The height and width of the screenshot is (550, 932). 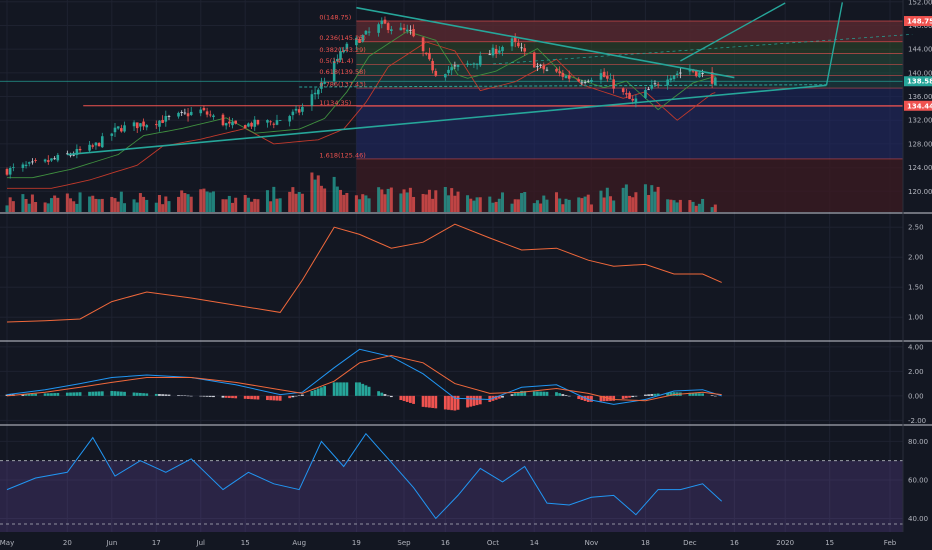 I want to click on dashed-channel, so click(x=702, y=49).